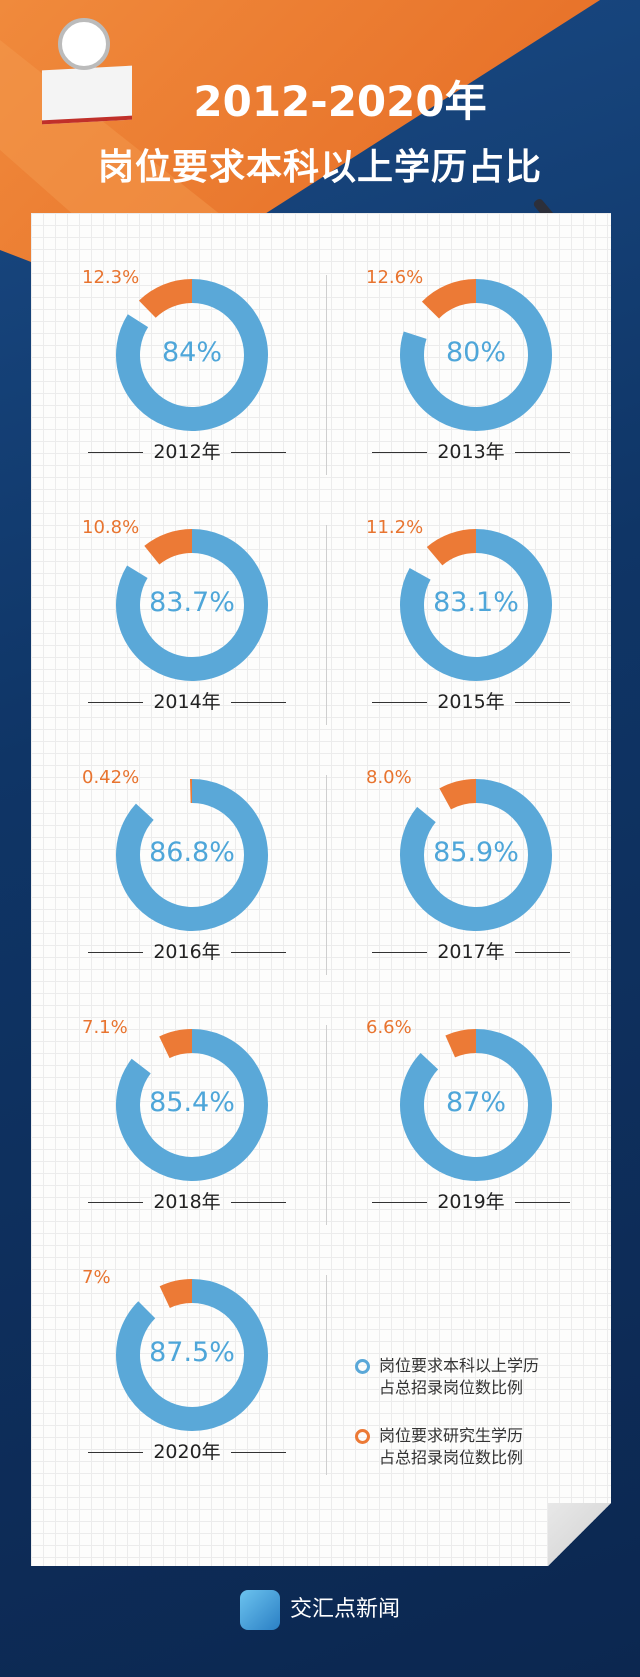 Image resolution: width=640 pixels, height=1677 pixels. Describe the element at coordinates (111, 277) in the screenshot. I see `graduate-label: 12.3%` at that location.